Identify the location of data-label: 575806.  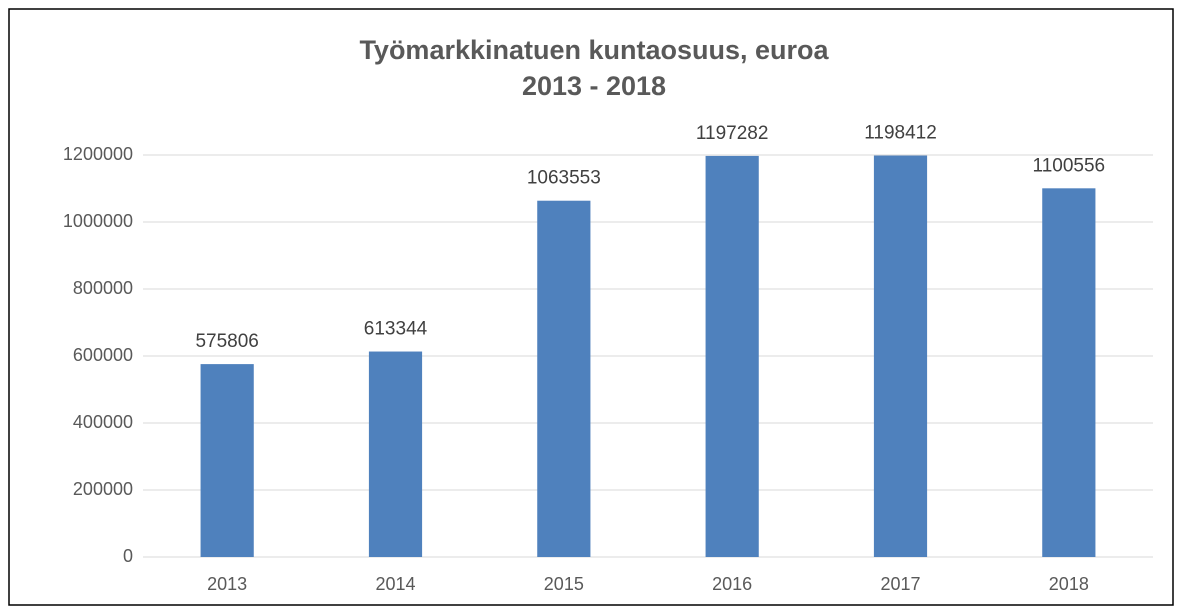
(226, 341).